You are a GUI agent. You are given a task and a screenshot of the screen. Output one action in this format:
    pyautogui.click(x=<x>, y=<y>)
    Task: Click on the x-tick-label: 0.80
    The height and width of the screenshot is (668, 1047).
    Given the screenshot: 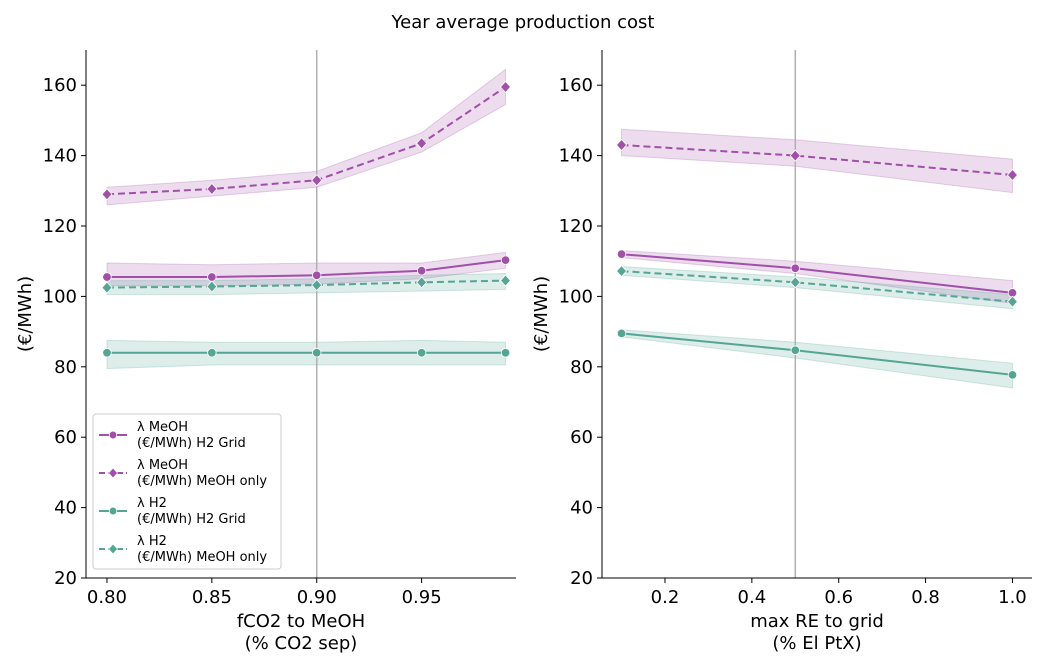 What is the action you would take?
    pyautogui.click(x=107, y=597)
    